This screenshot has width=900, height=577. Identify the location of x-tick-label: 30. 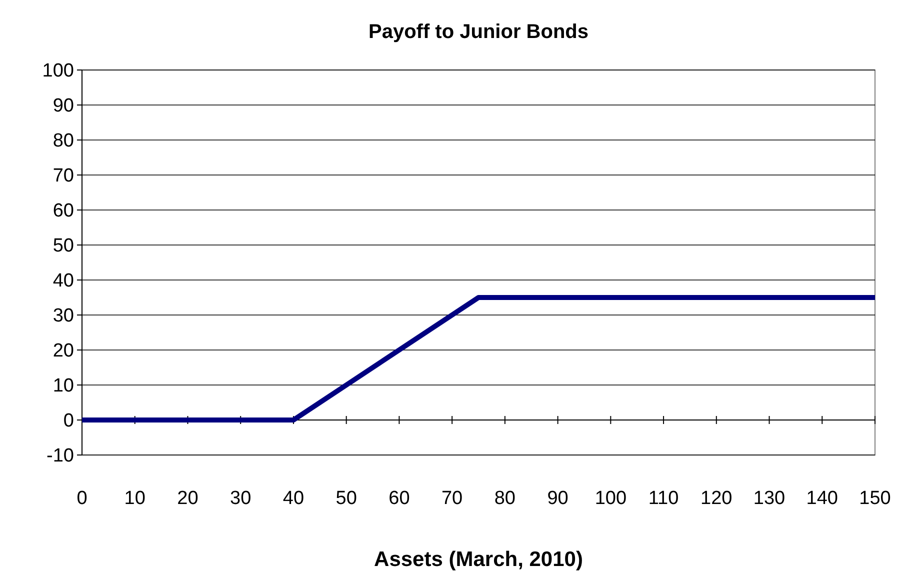
(241, 498).